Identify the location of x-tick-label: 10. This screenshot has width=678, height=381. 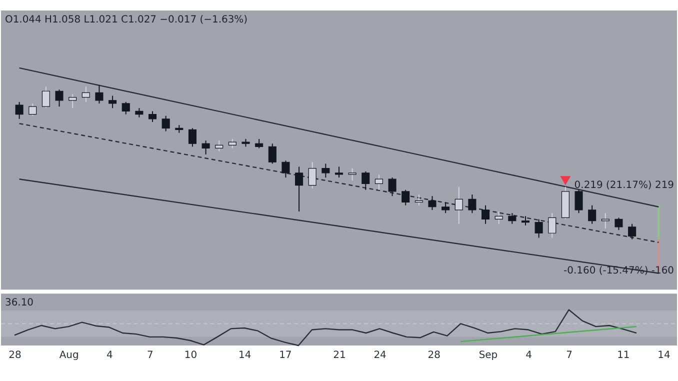
(191, 355).